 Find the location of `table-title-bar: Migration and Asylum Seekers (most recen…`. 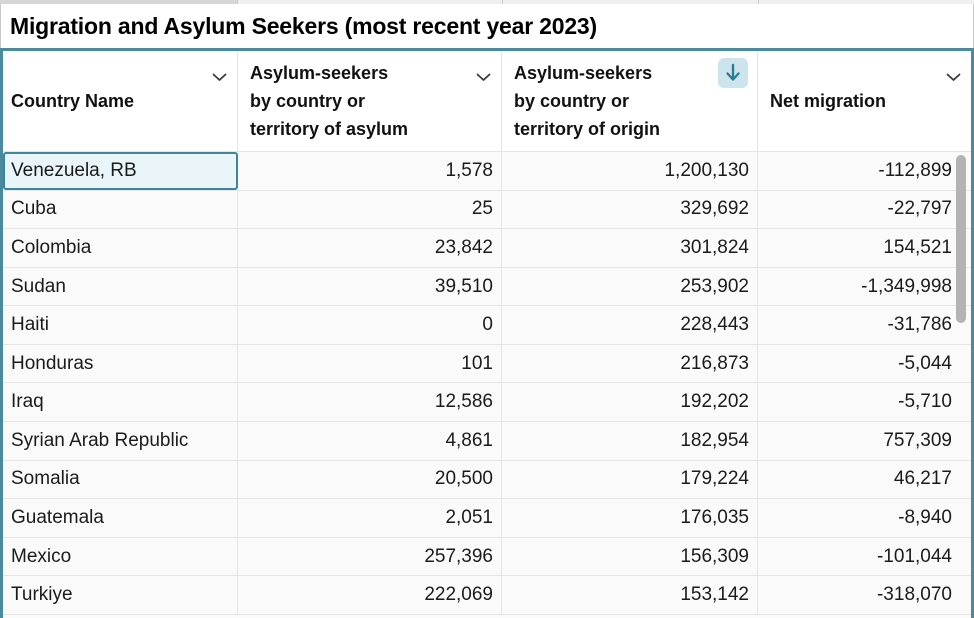

table-title-bar: Migration and Asylum Seekers (most recen… is located at coordinates (487, 26).